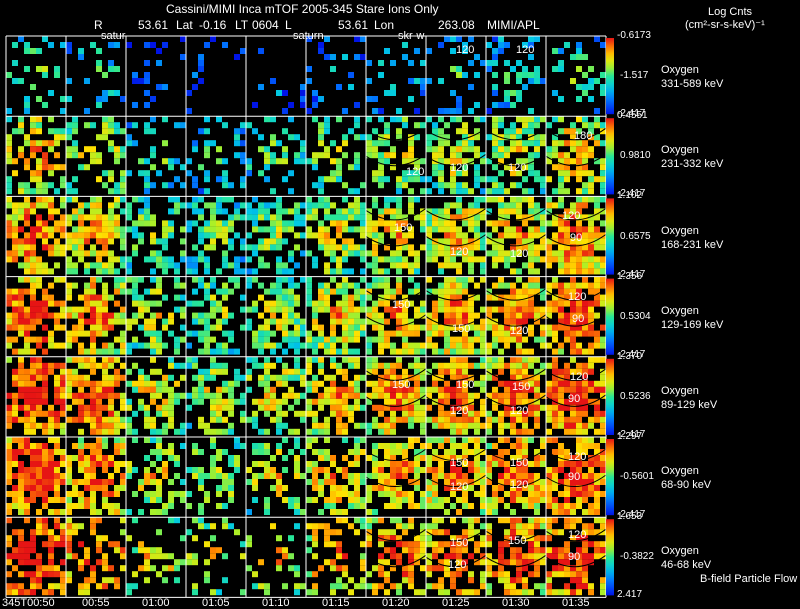 The image size is (800, 609). I want to click on heatmap-panel, so click(216, 235).